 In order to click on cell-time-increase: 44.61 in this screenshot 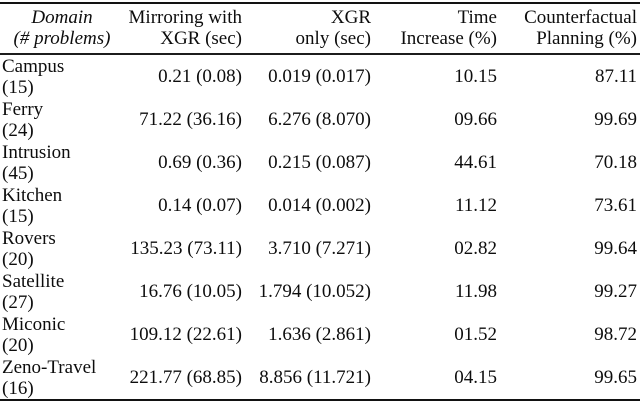, I will do `click(475, 162)`.